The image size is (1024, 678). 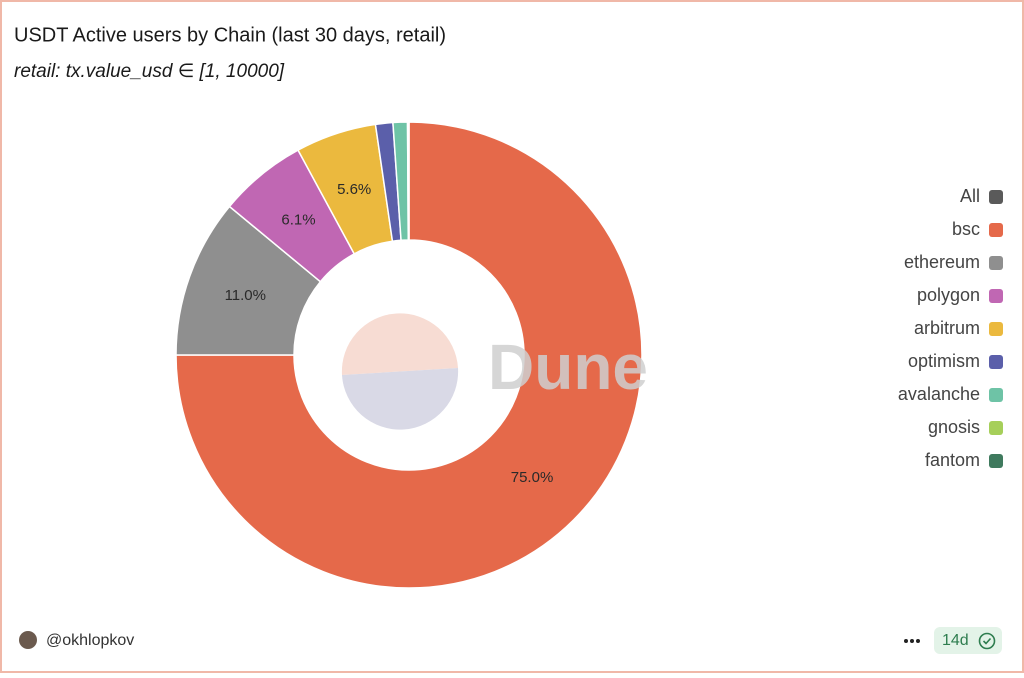 I want to click on legend-label: ethereum, so click(x=942, y=262).